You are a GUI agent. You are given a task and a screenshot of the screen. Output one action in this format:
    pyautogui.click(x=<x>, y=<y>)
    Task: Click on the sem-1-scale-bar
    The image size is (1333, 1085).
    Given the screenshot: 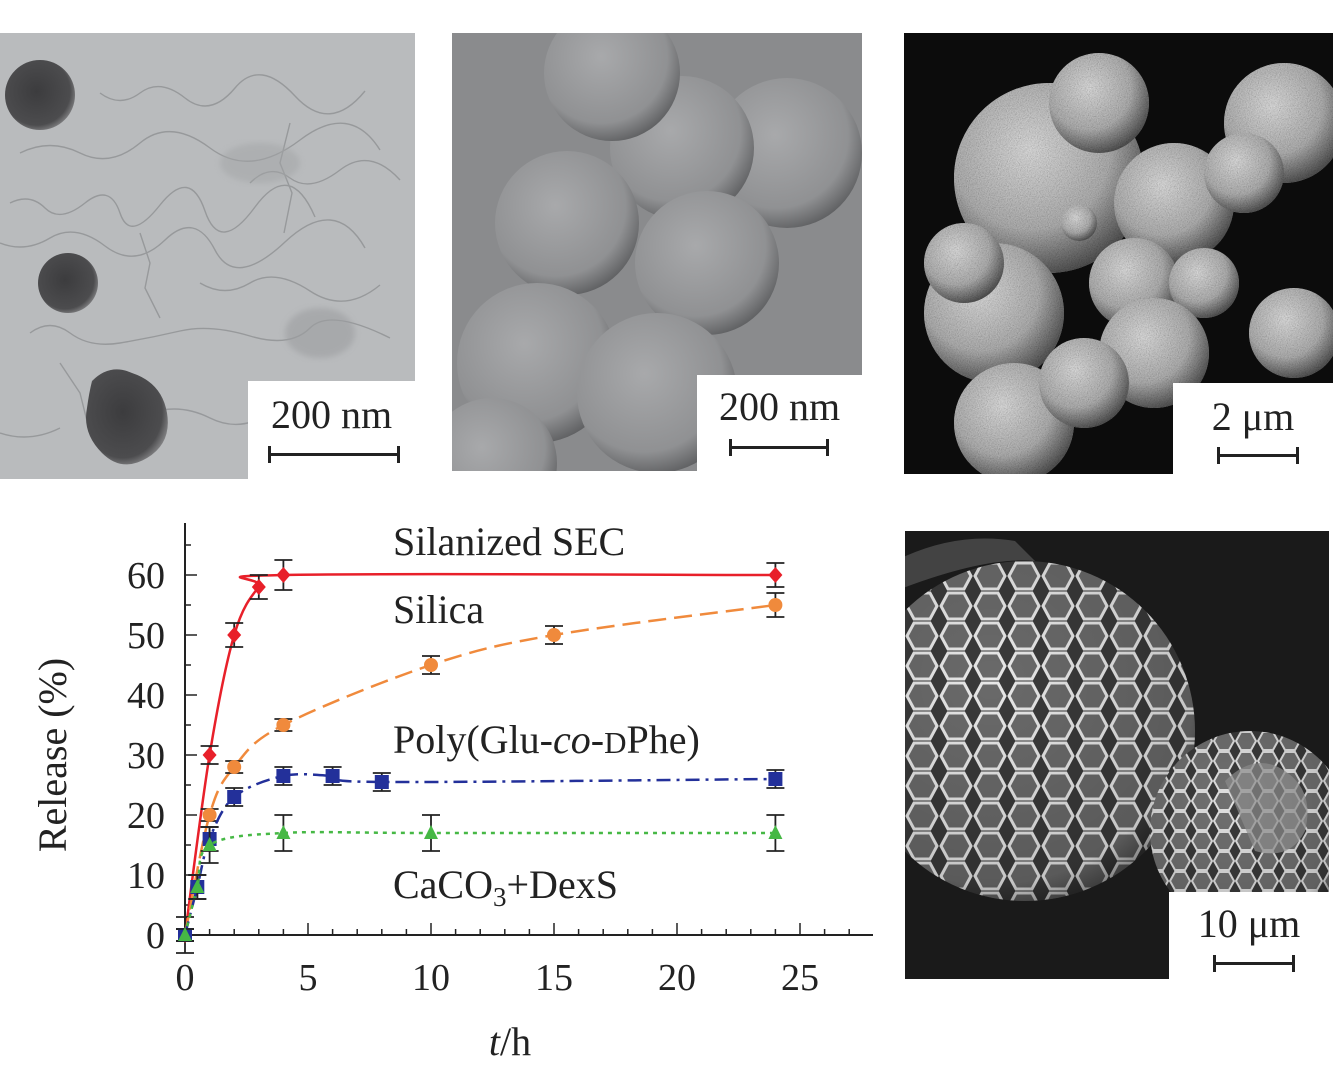 What is the action you would take?
    pyautogui.click(x=779, y=447)
    